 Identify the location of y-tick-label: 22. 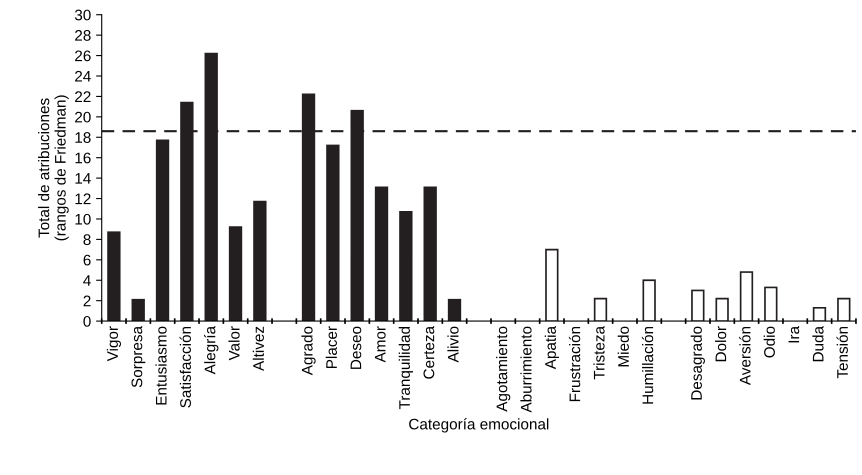
(83, 96).